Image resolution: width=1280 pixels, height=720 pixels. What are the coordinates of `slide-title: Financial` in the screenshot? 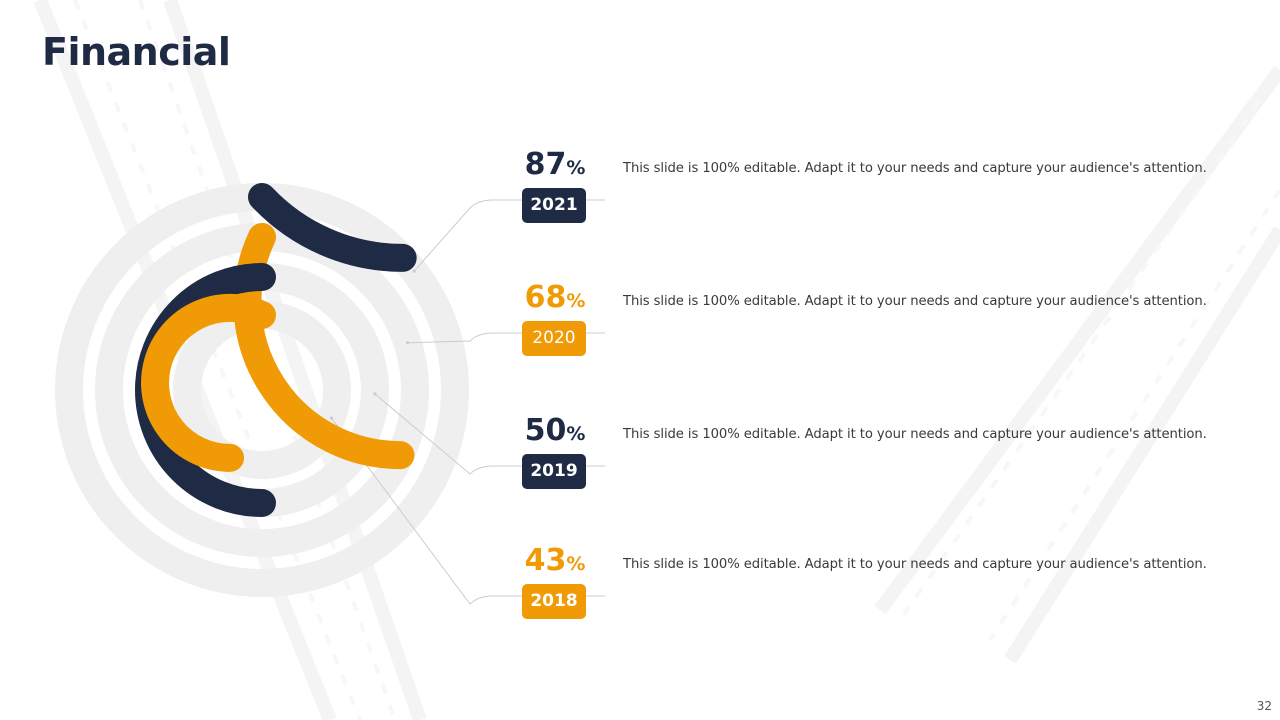 It's located at (136, 52).